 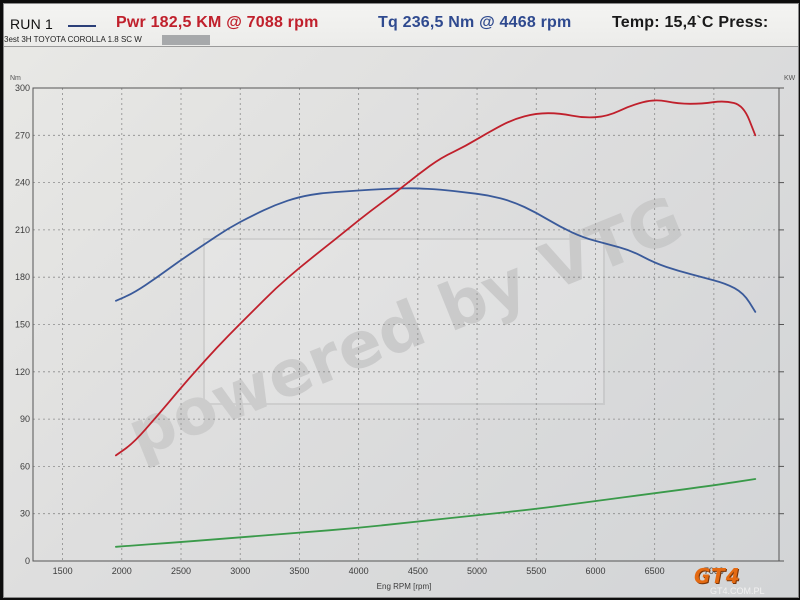 I want to click on x-tick-label: 4000, so click(x=359, y=571).